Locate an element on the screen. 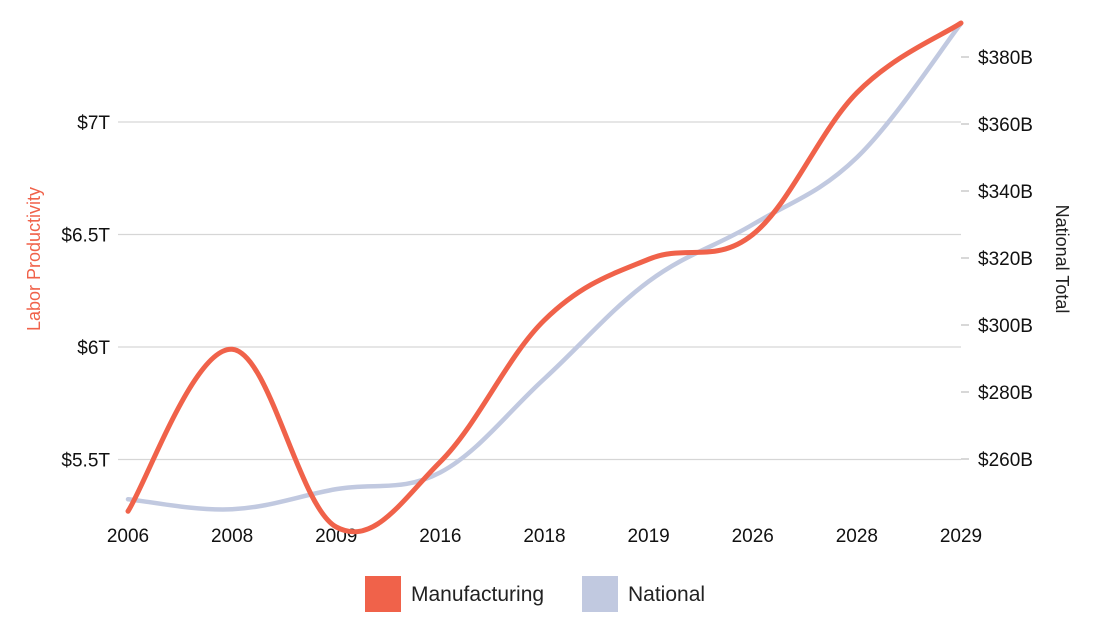  legend-item-national: National is located at coordinates (643, 594).